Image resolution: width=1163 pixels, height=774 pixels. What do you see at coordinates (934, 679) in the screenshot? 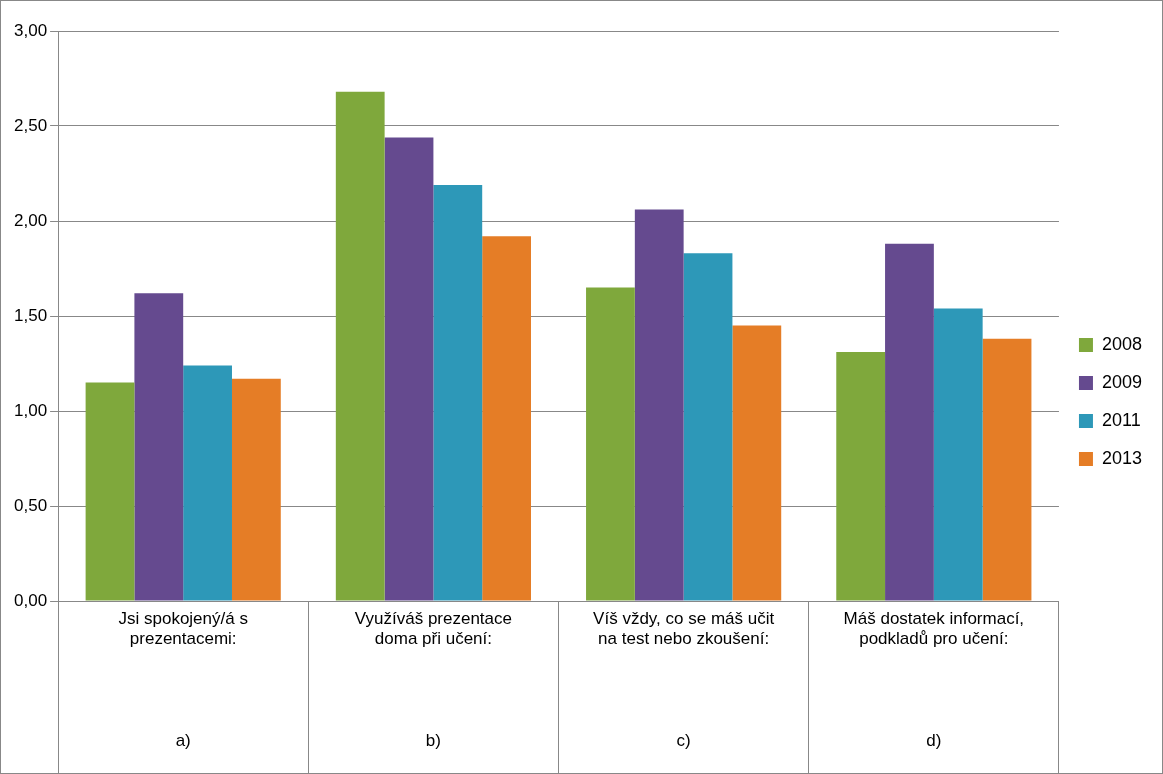
I see `category-label: Máš dostatek informací, podkladů pro učení: d)` at bounding box center [934, 679].